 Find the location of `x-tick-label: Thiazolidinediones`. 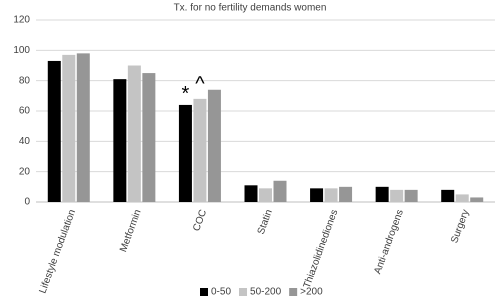

x-tick-label: Thiazolidinediones is located at coordinates (321, 249).